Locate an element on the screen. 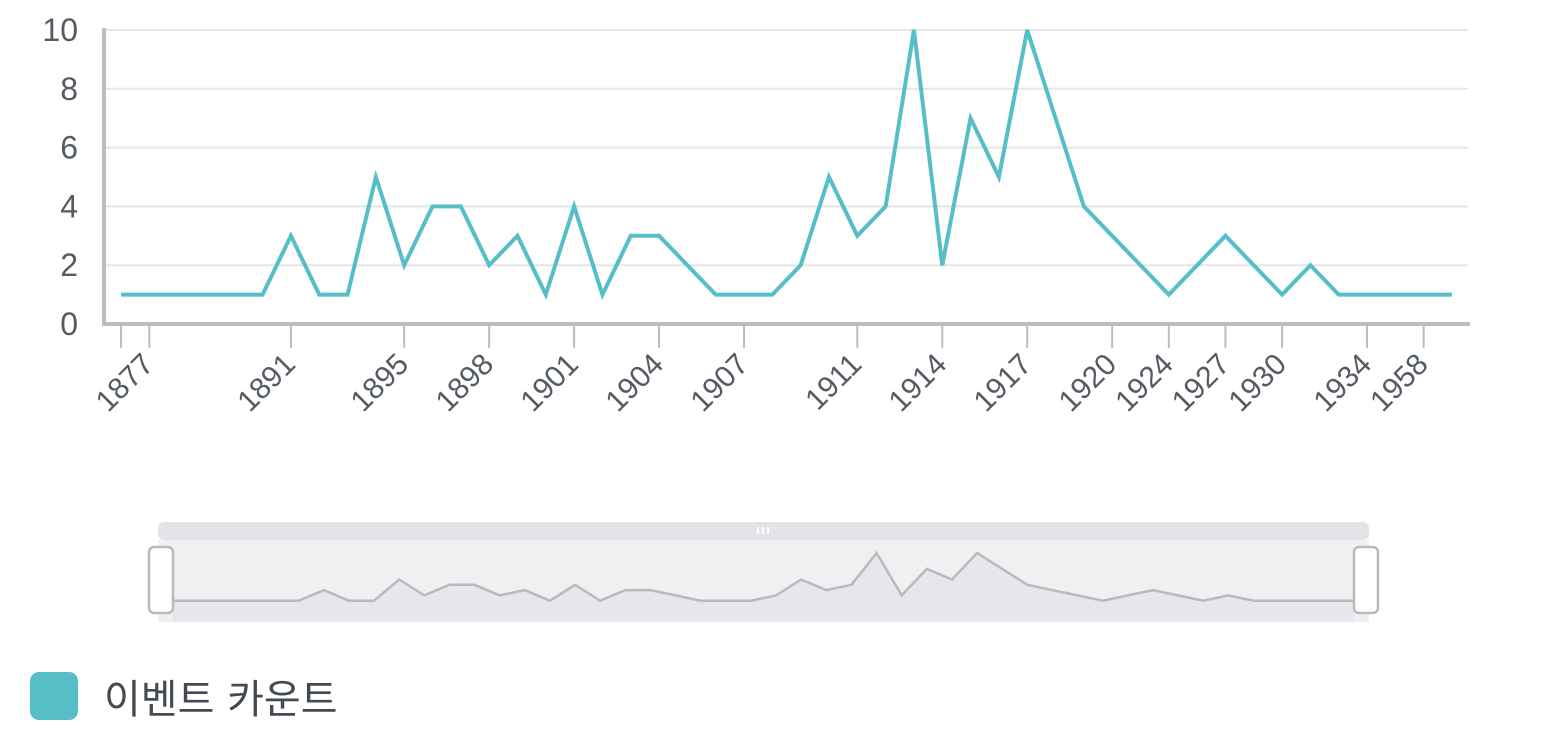 This screenshot has height=756, width=1548. x-tick-label: 1911 is located at coordinates (833, 382).